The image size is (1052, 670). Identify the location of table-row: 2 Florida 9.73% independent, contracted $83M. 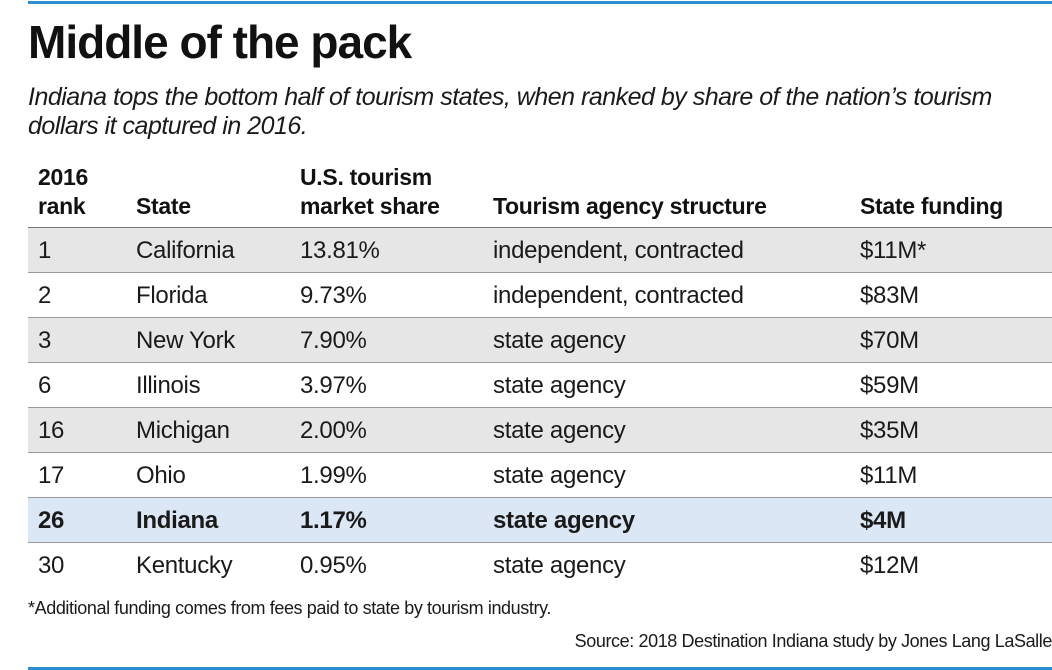
(540, 295).